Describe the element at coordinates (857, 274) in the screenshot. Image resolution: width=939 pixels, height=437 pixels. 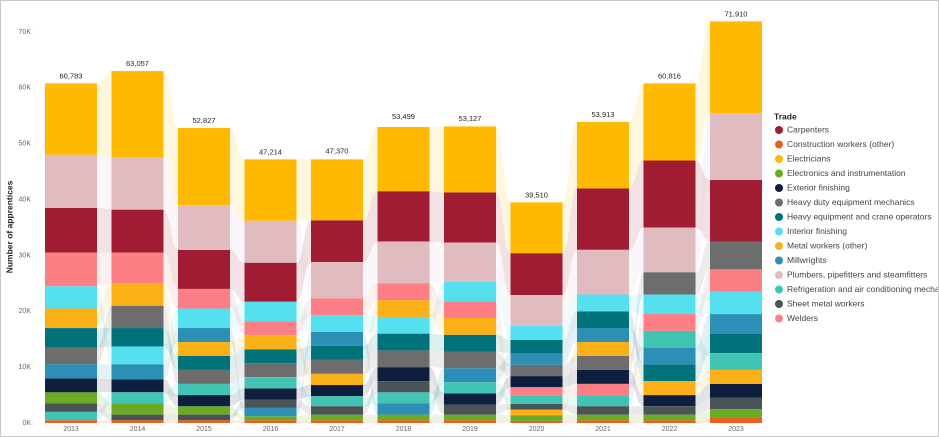
I see `legend-text: Plumbers, pipefitters and steamfitters` at that location.